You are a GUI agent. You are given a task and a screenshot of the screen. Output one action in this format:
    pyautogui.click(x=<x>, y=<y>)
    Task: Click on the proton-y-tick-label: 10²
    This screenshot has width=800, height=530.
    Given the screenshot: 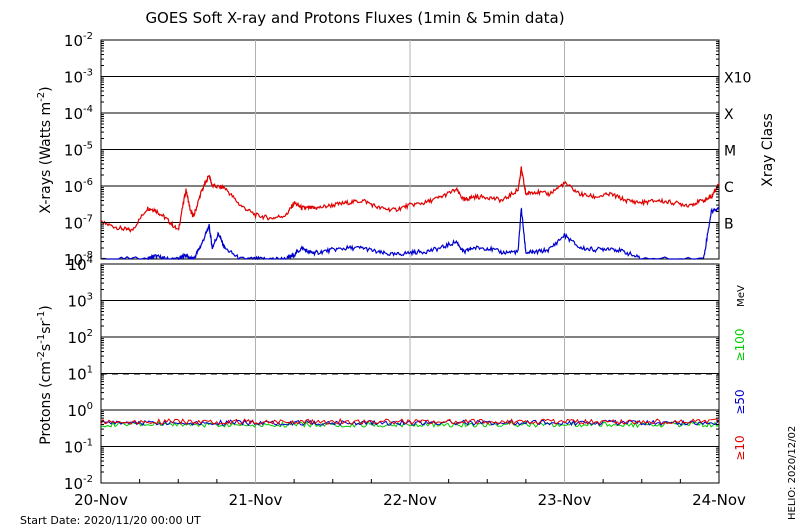 What is the action you would take?
    pyautogui.click(x=80, y=337)
    